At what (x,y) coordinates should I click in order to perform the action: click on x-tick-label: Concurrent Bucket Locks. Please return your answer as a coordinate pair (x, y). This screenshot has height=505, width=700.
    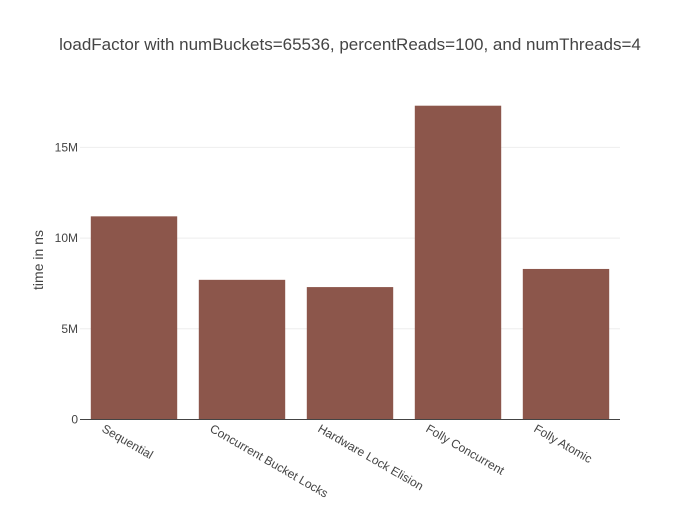
    Looking at the image, I should click on (269, 460).